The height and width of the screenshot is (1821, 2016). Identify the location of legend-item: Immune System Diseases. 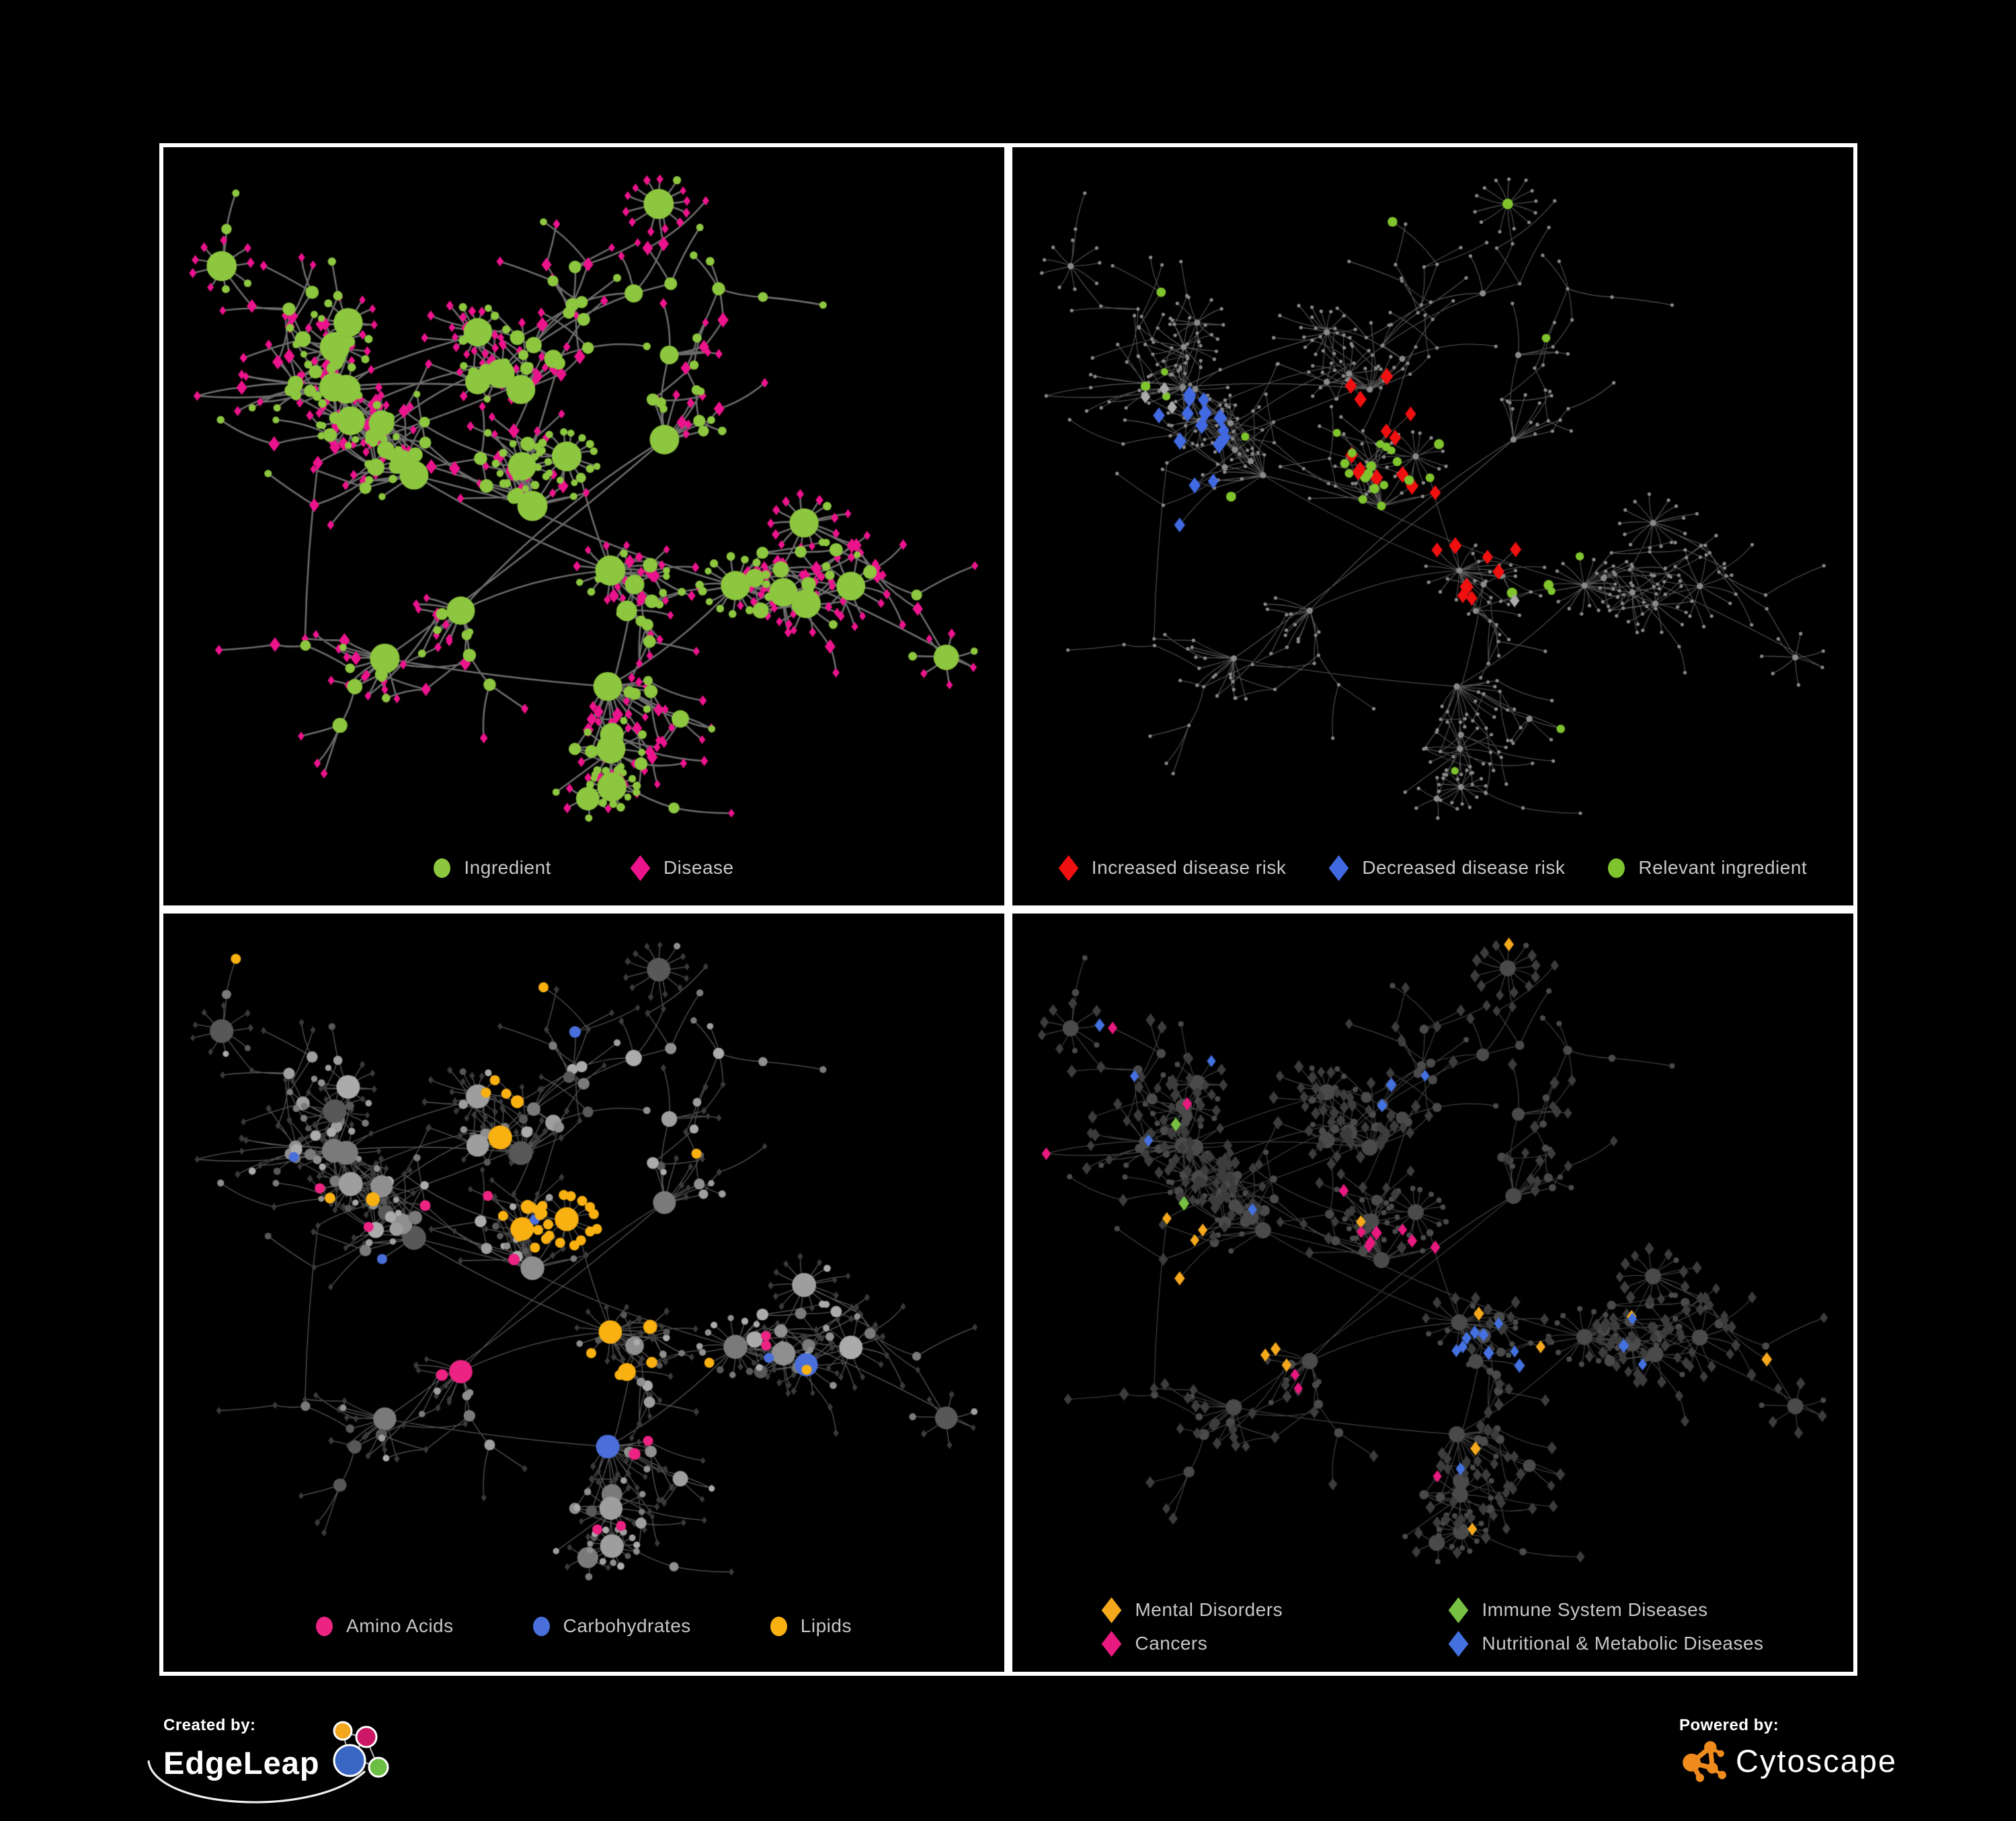
(1606, 1609).